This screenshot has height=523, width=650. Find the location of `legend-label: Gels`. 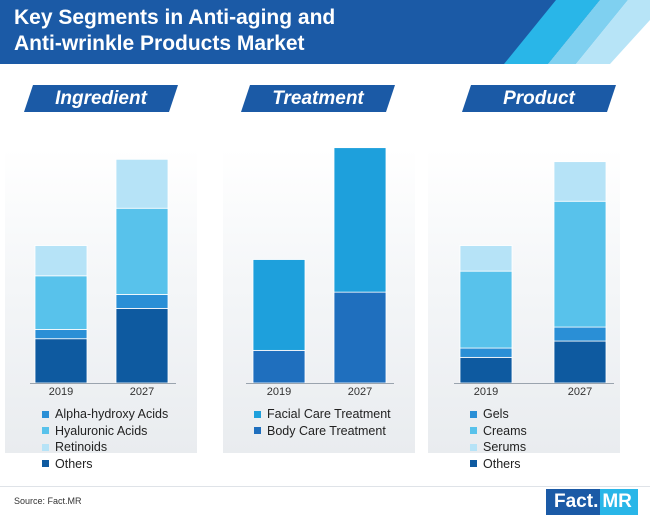

legend-label: Gels is located at coordinates (496, 414).